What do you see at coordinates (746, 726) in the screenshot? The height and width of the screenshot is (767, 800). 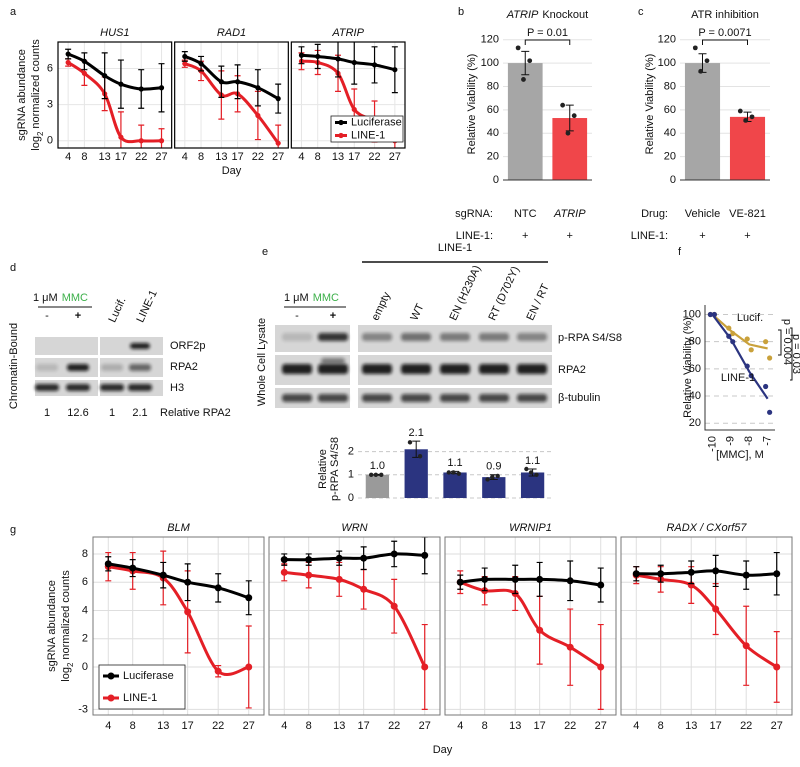 I see `x-tick-label: 22` at bounding box center [746, 726].